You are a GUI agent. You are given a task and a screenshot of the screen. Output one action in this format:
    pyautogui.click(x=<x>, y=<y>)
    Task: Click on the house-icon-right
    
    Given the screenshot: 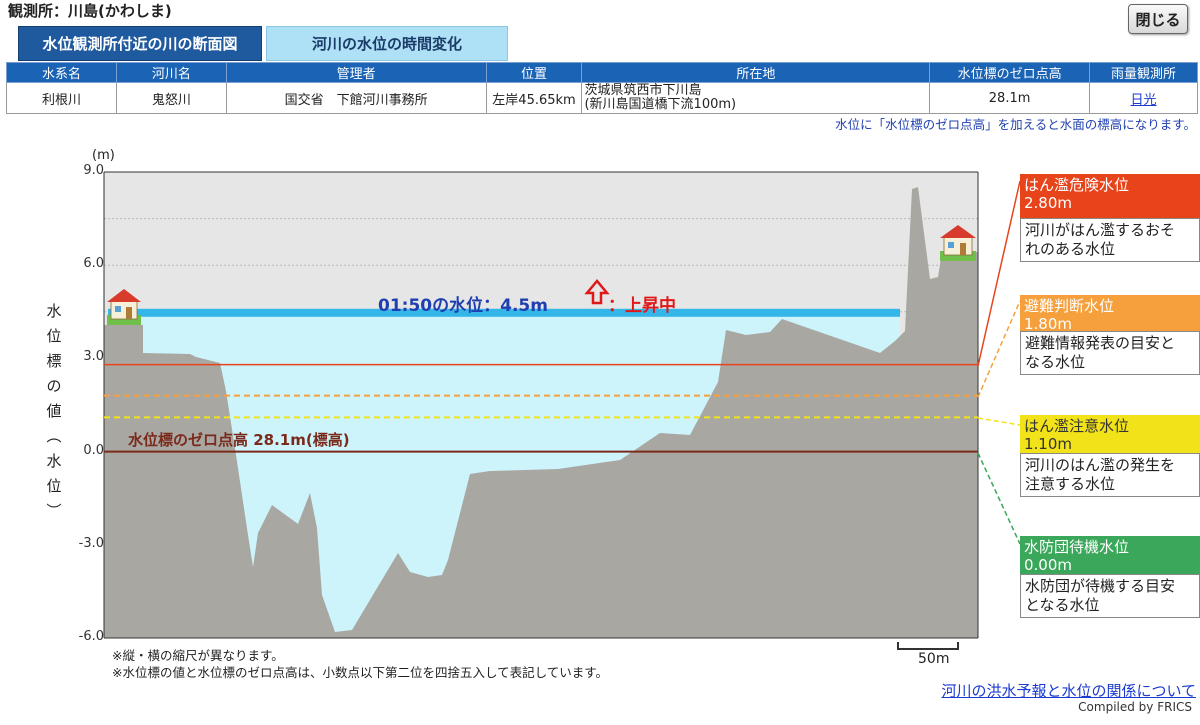 What is the action you would take?
    pyautogui.click(x=958, y=243)
    